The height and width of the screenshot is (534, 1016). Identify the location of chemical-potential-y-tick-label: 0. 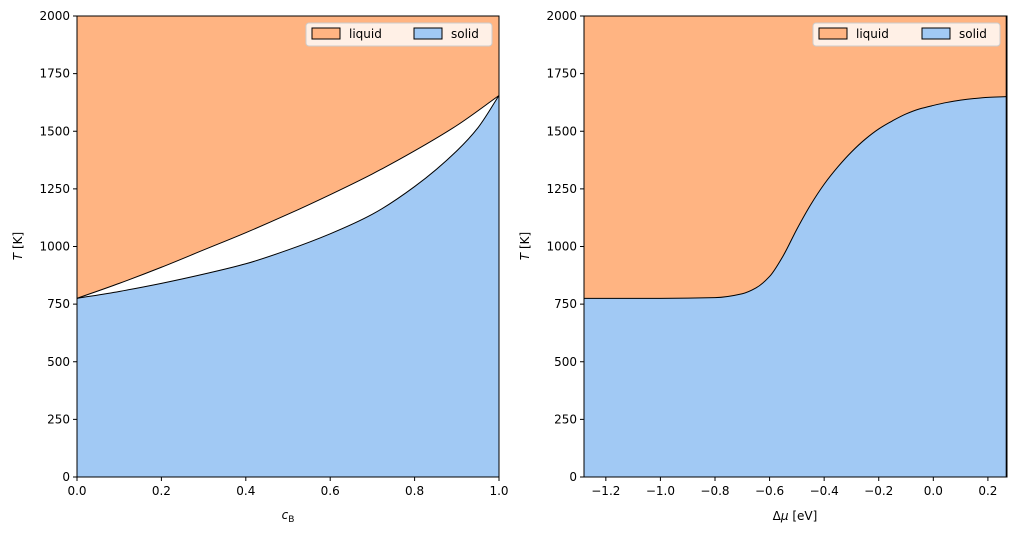
(573, 477).